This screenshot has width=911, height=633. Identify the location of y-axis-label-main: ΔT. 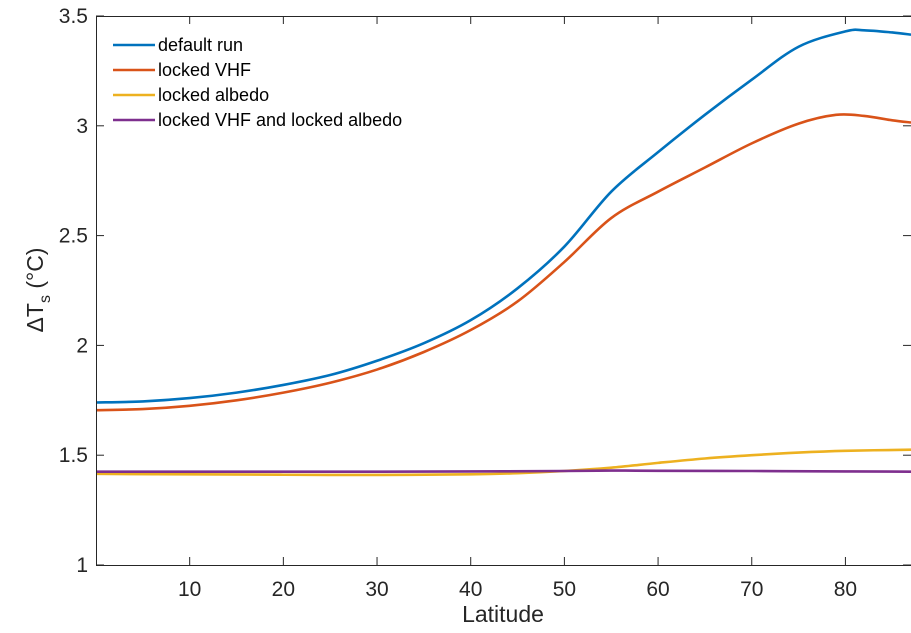
(35, 317).